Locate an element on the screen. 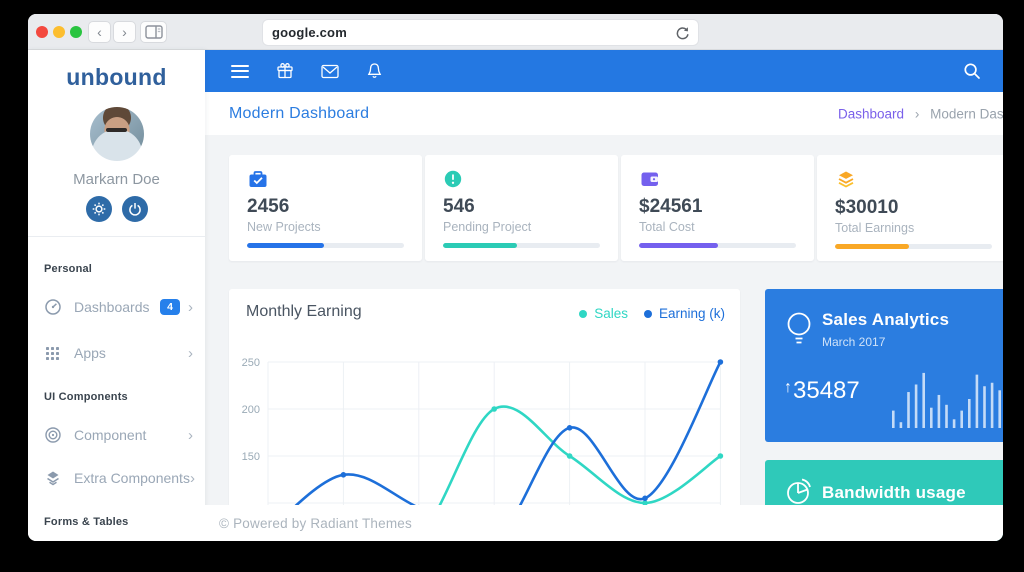 Image resolution: width=1024 pixels, height=572 pixels. sales-analytics-value: ↑35487 is located at coordinates (822, 391).